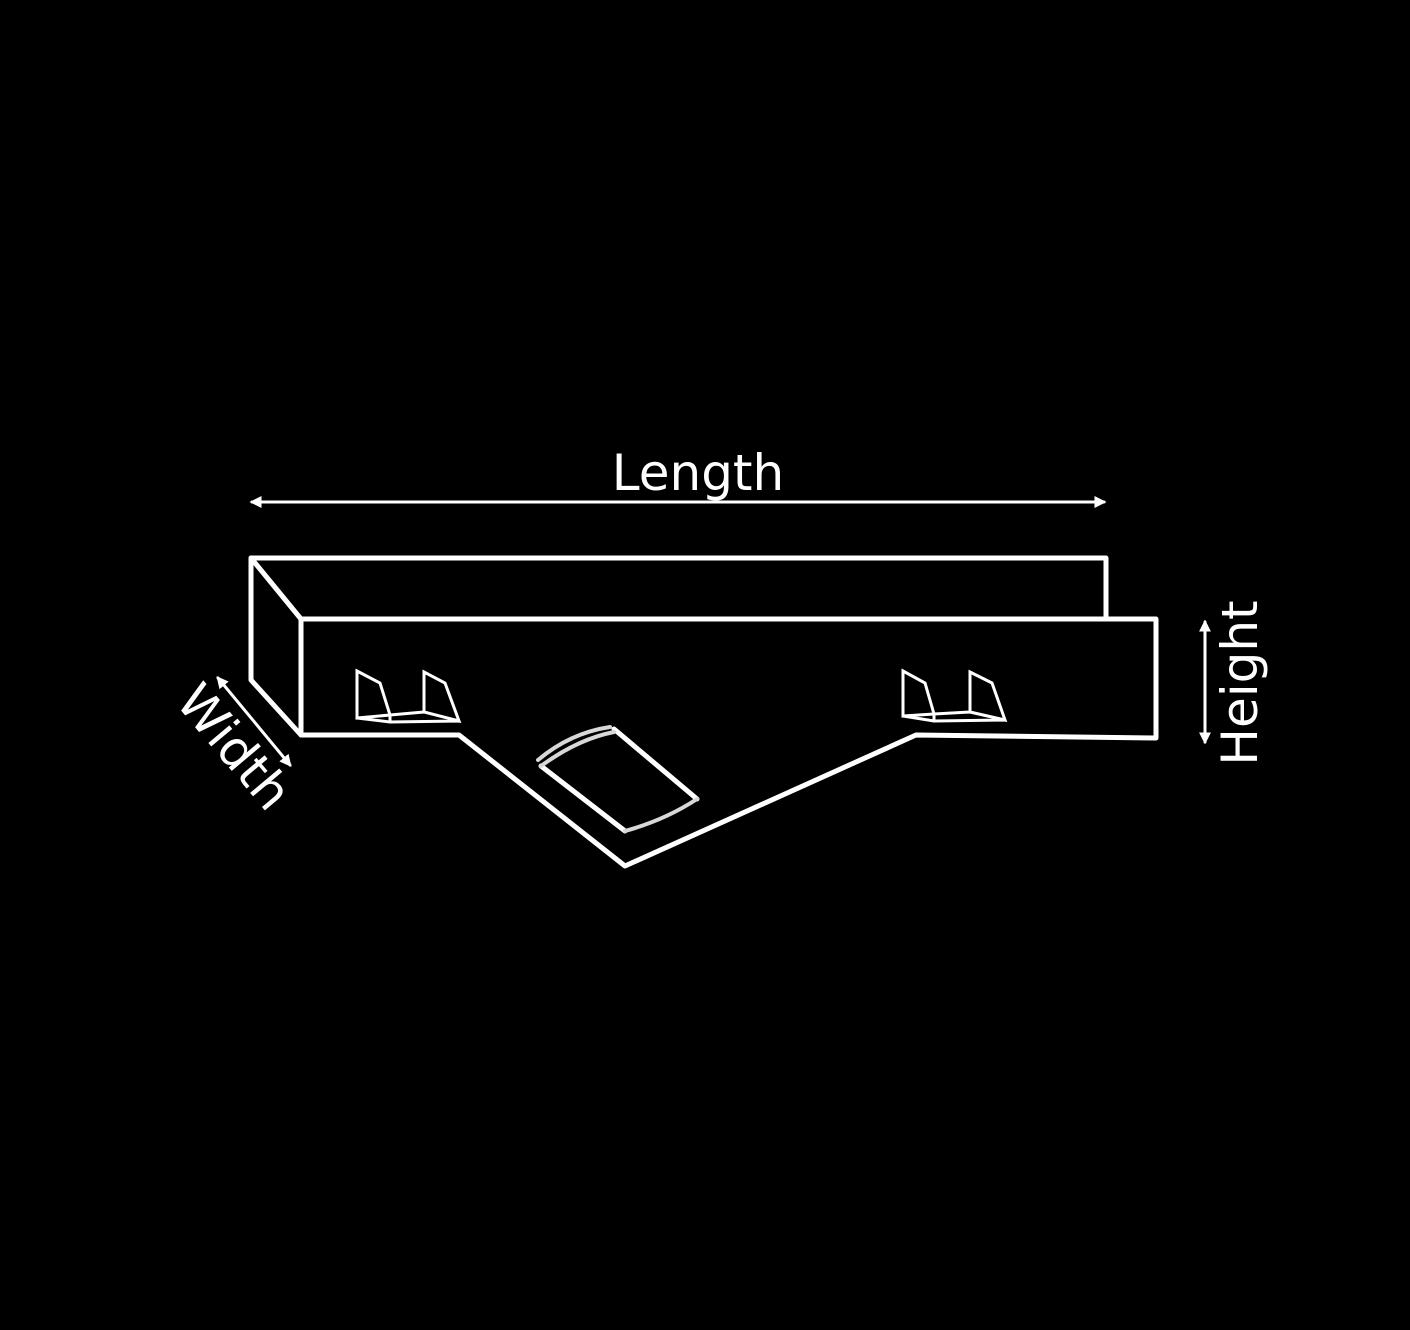 The width and height of the screenshot is (1410, 1330). Describe the element at coordinates (254, 721) in the screenshot. I see `width-arrow` at that location.